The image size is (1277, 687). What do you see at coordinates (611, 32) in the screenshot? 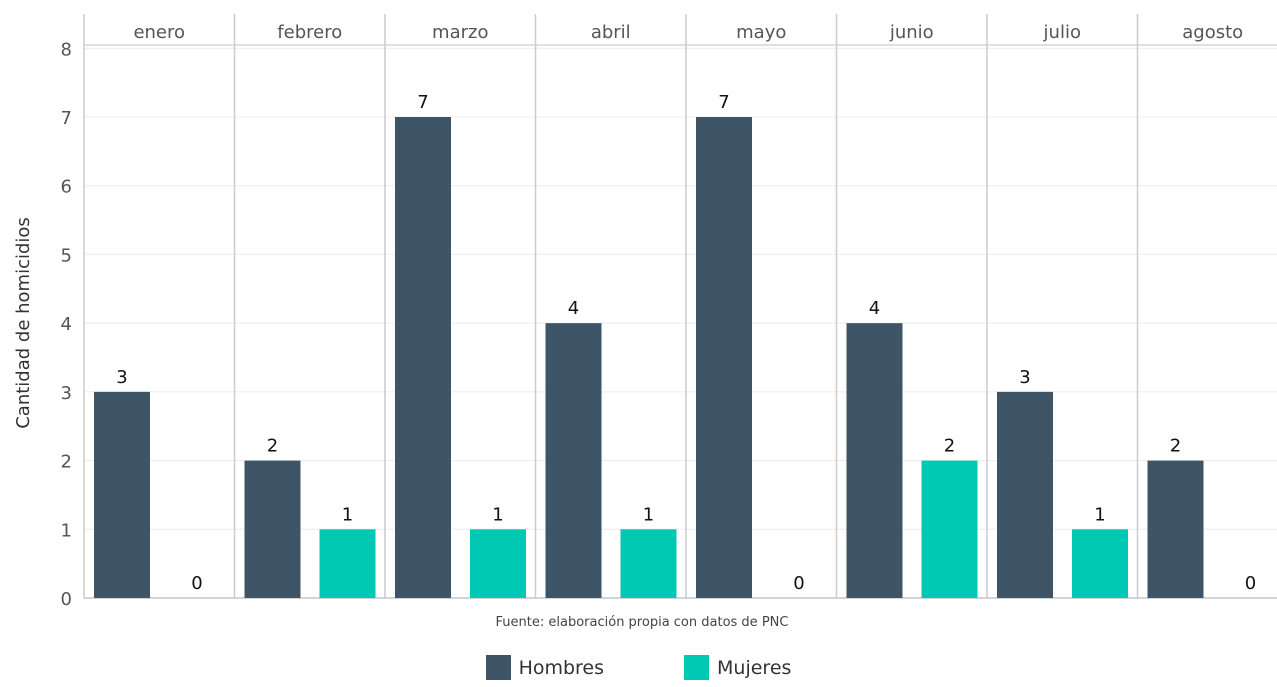
I see `facet-label-abril: abril` at bounding box center [611, 32].